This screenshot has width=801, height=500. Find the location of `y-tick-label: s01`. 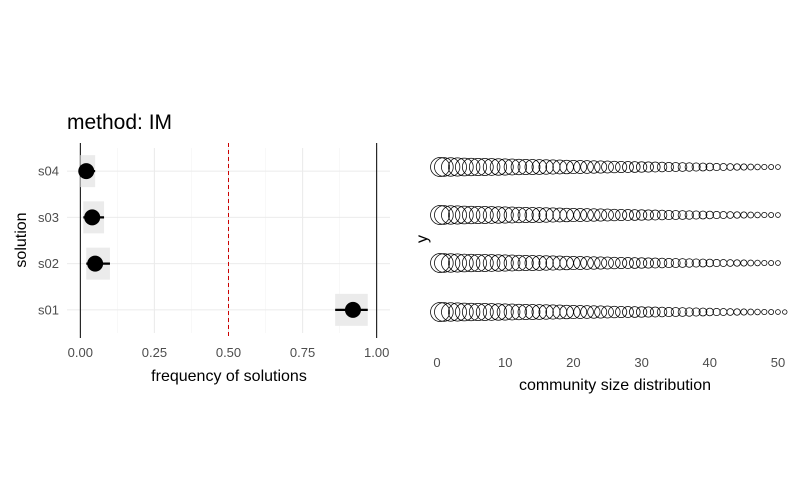

y-tick-label: s01 is located at coordinates (48, 309).